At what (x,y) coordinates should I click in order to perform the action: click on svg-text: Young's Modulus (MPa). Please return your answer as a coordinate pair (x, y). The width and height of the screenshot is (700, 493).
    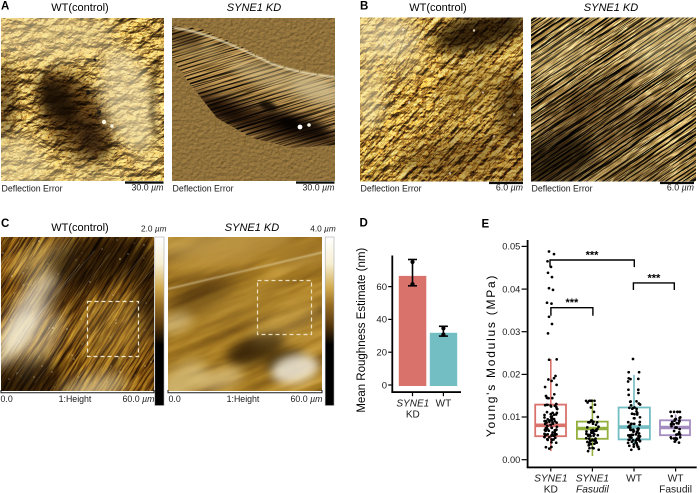
    Looking at the image, I should click on (491, 355).